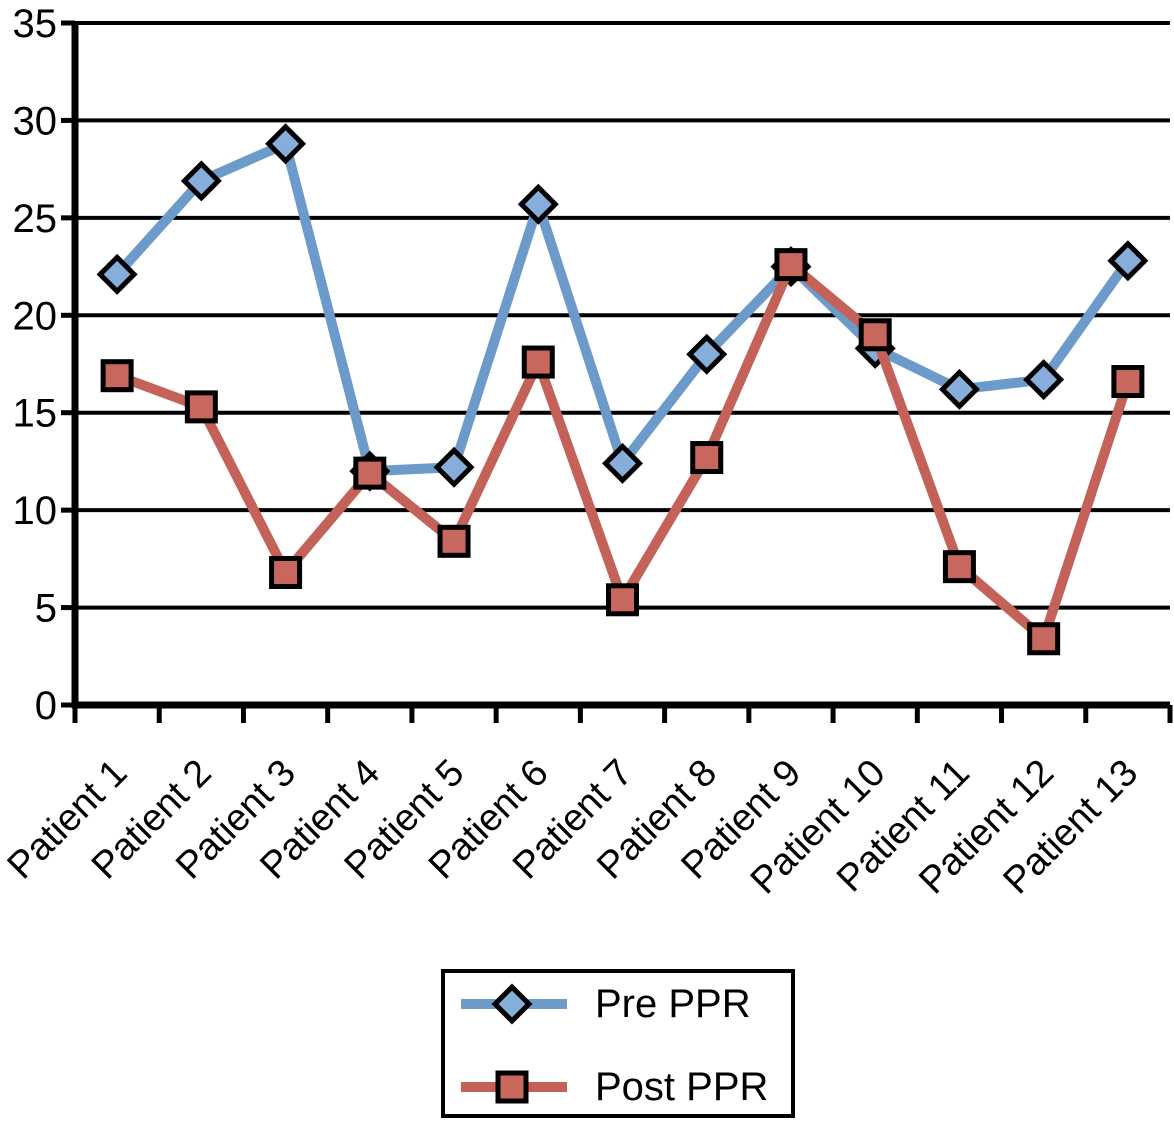  I want to click on y-tick-label: 30, so click(35, 121).